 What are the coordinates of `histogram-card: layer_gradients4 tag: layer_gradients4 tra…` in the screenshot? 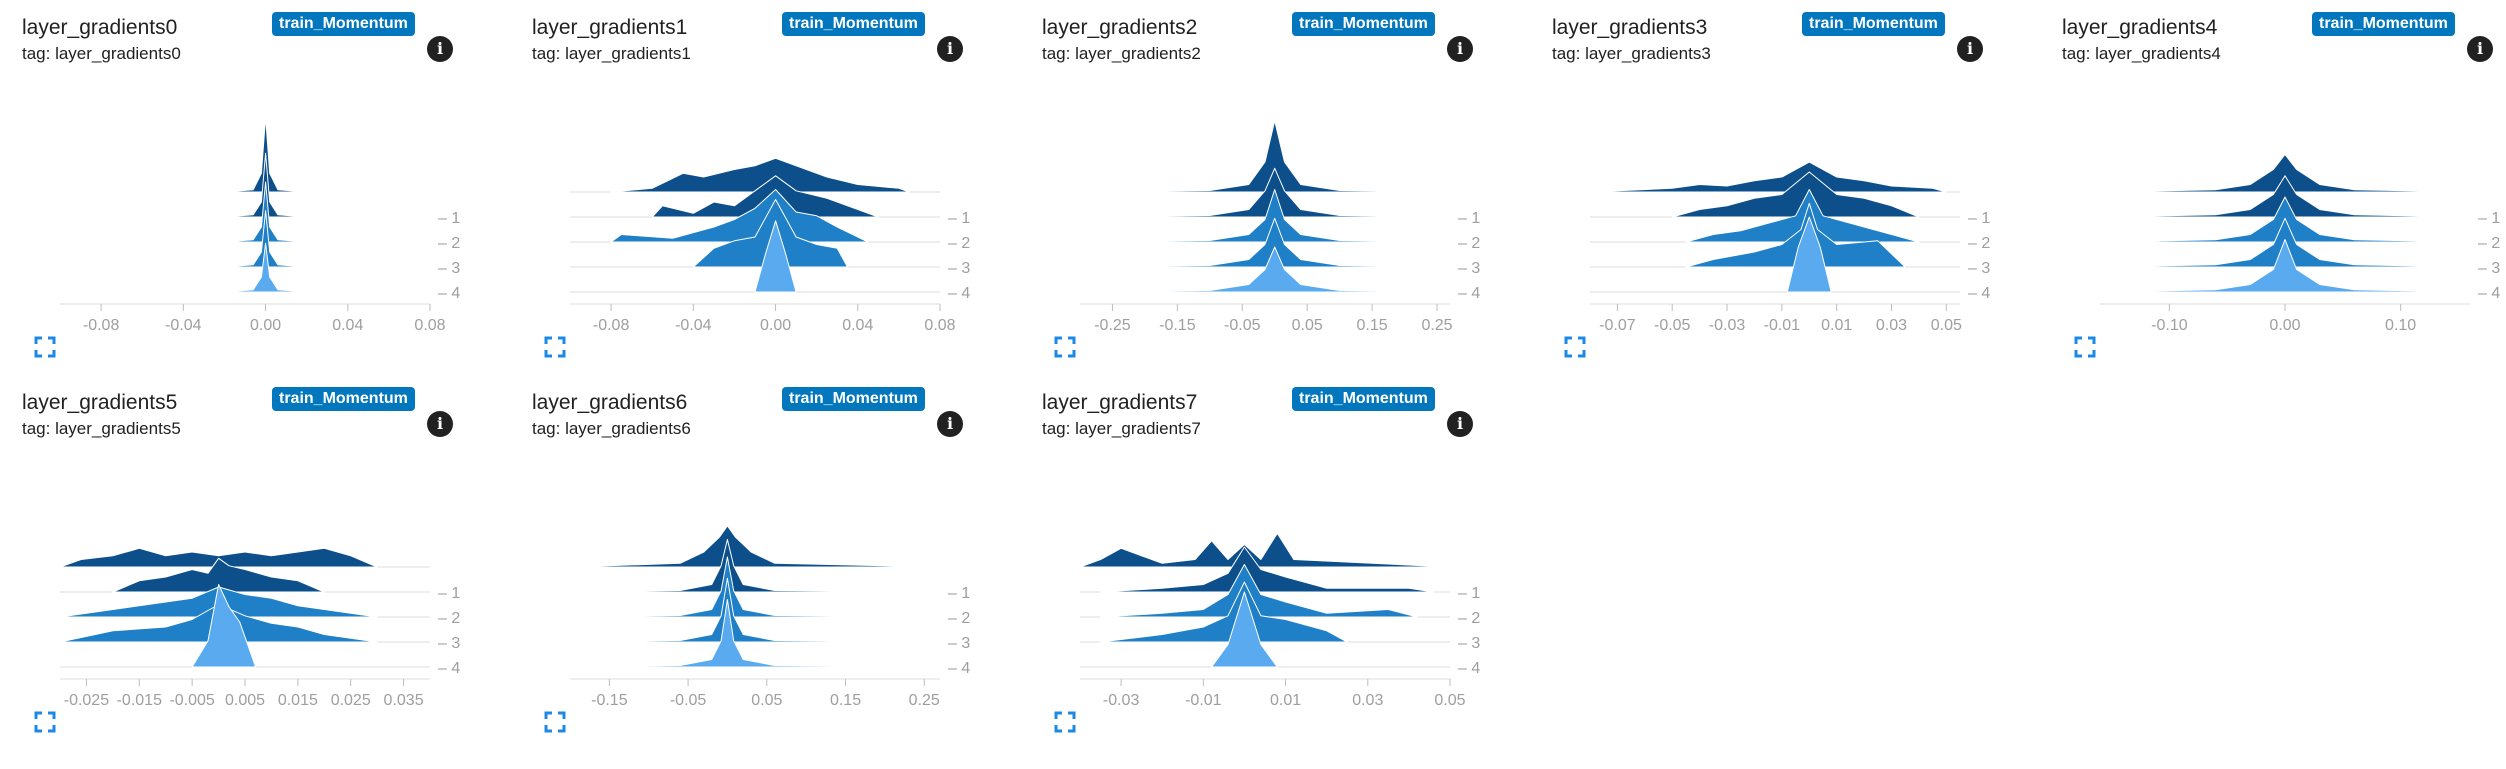 It's located at (2273, 180).